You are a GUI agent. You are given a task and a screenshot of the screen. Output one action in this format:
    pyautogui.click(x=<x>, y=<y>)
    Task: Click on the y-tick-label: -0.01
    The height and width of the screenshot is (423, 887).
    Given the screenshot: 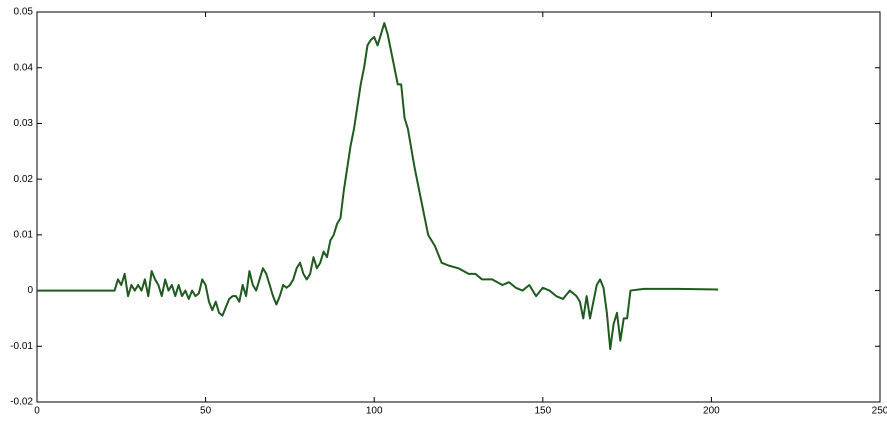 What is the action you would take?
    pyautogui.click(x=21, y=346)
    